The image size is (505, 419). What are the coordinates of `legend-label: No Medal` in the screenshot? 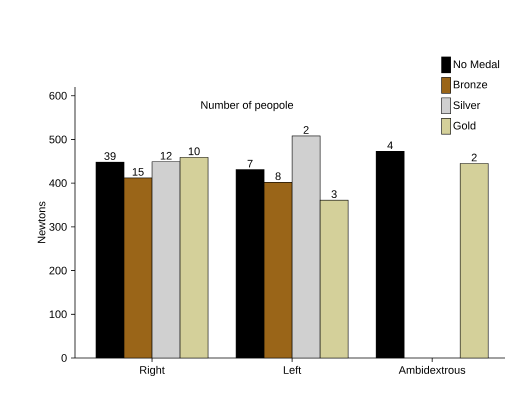 It's located at (477, 64).